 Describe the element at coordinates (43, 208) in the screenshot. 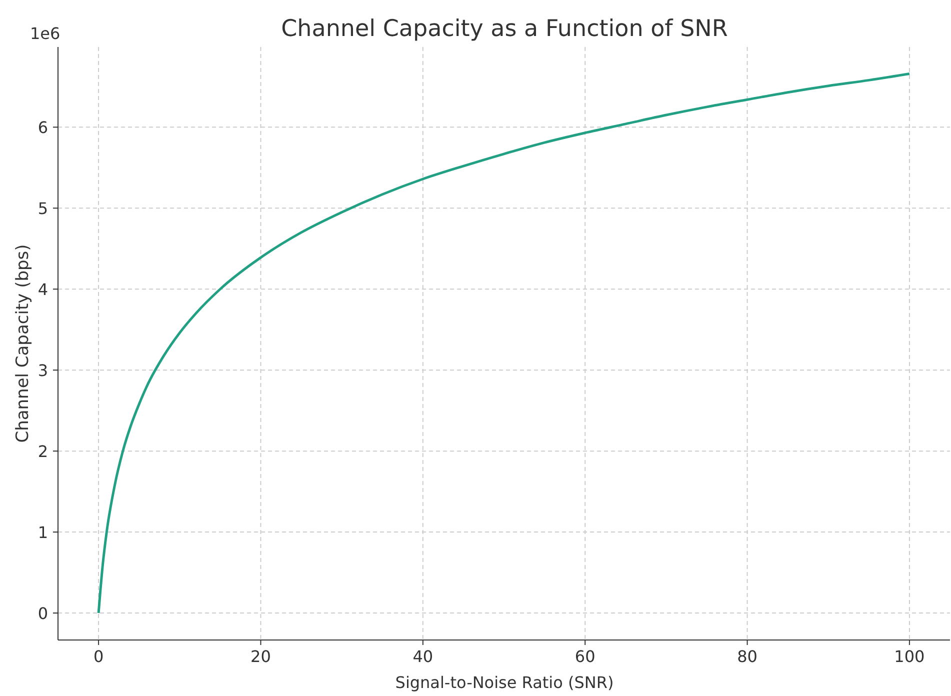

I see `y-tick-label: 5` at that location.